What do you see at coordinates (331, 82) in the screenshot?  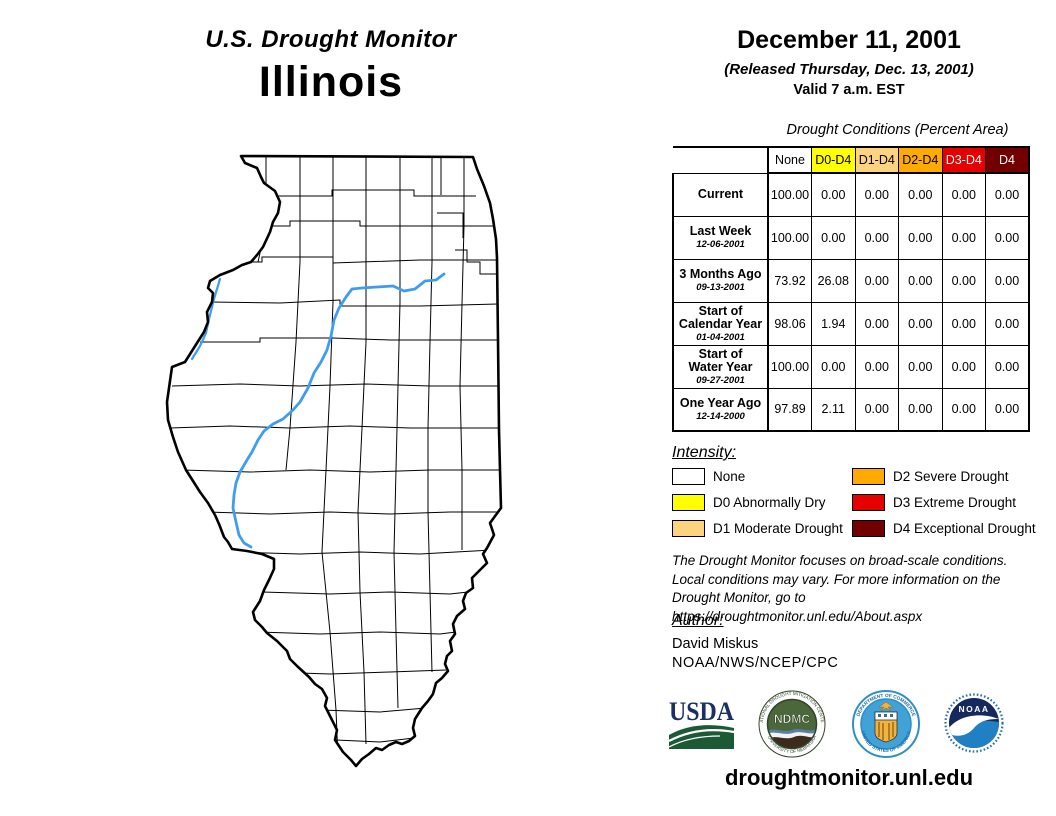 I see `state-name-title: Illinois` at bounding box center [331, 82].